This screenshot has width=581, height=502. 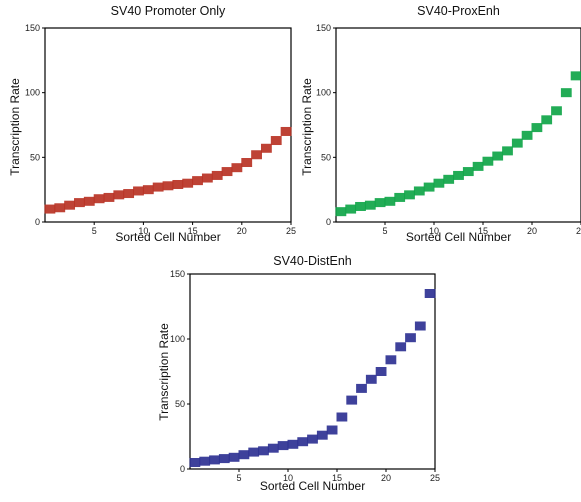 What do you see at coordinates (168, 237) in the screenshot?
I see `x-axis-label-promoter-only: Sorted Cell Number` at bounding box center [168, 237].